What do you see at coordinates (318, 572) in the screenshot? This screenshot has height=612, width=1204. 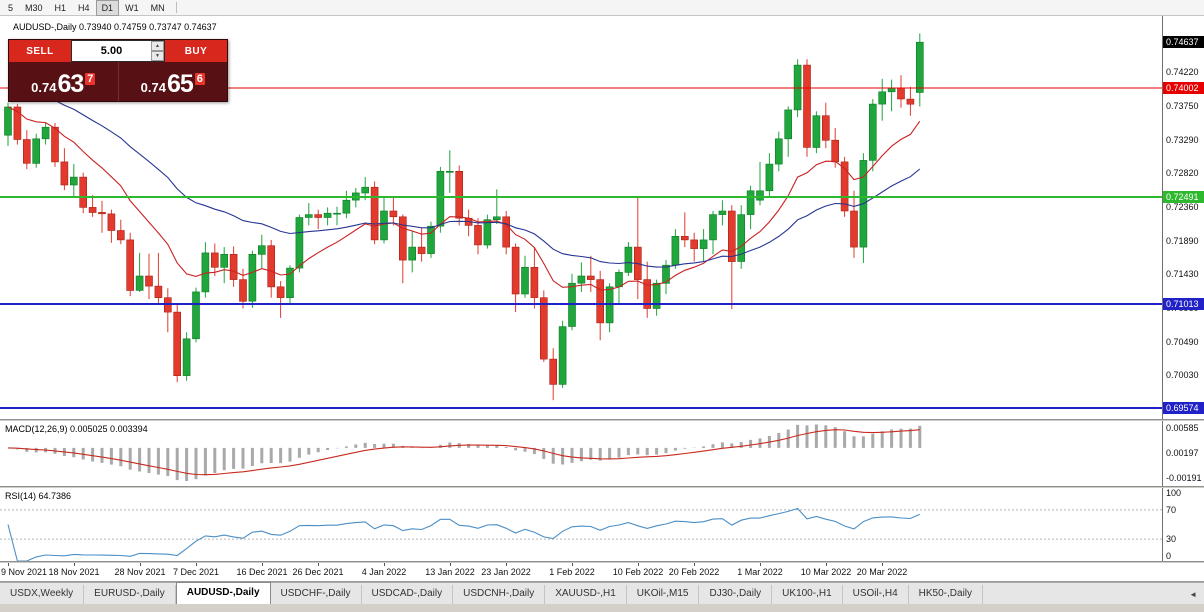 I see `time-tick-label: 26 Dec 2021` at bounding box center [318, 572].